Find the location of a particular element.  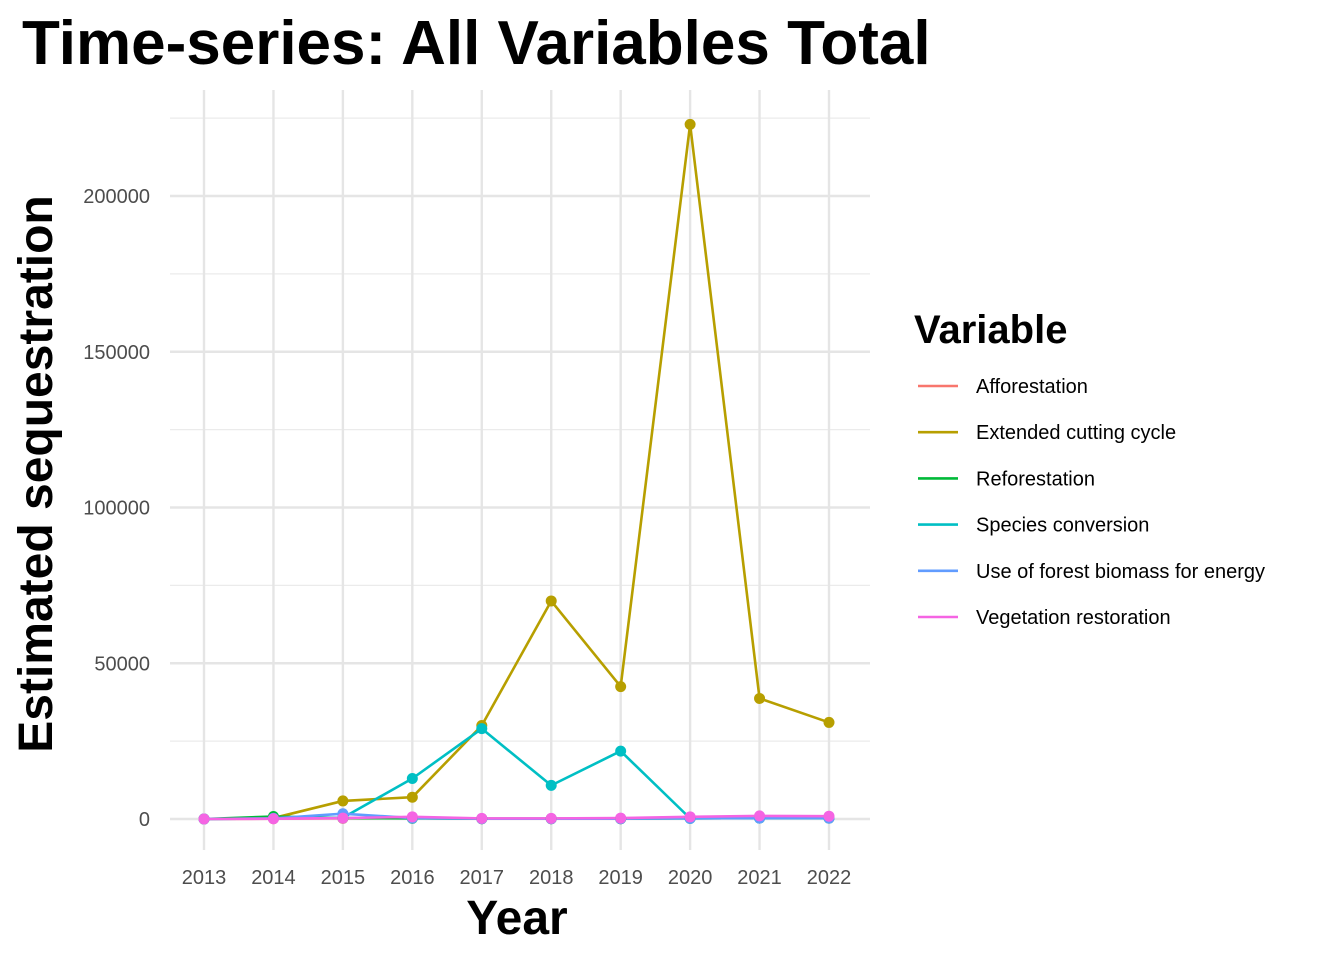

y-axis-ticks: 0 50000 100000 150000 200000 is located at coordinates (116, 508).